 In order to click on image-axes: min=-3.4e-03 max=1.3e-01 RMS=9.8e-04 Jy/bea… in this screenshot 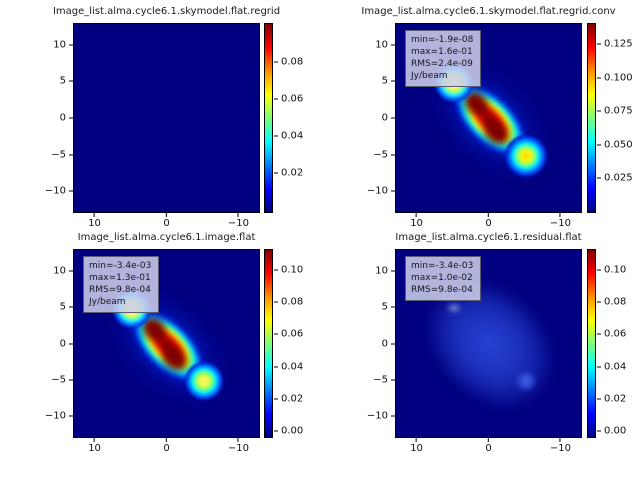, I will do `click(166, 343)`.